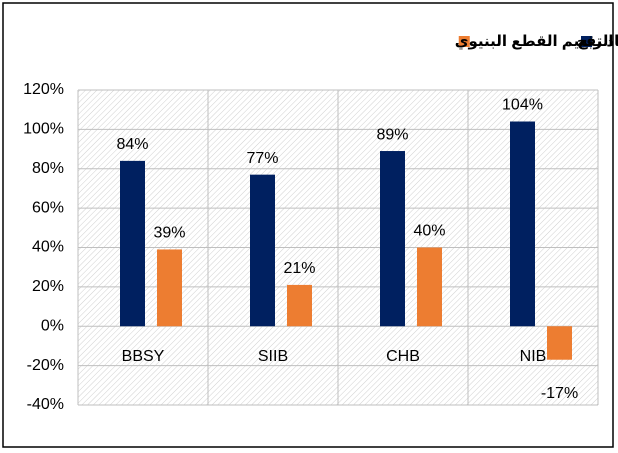 This screenshot has width=618, height=453. I want to click on data-label: 104%, so click(522, 105).